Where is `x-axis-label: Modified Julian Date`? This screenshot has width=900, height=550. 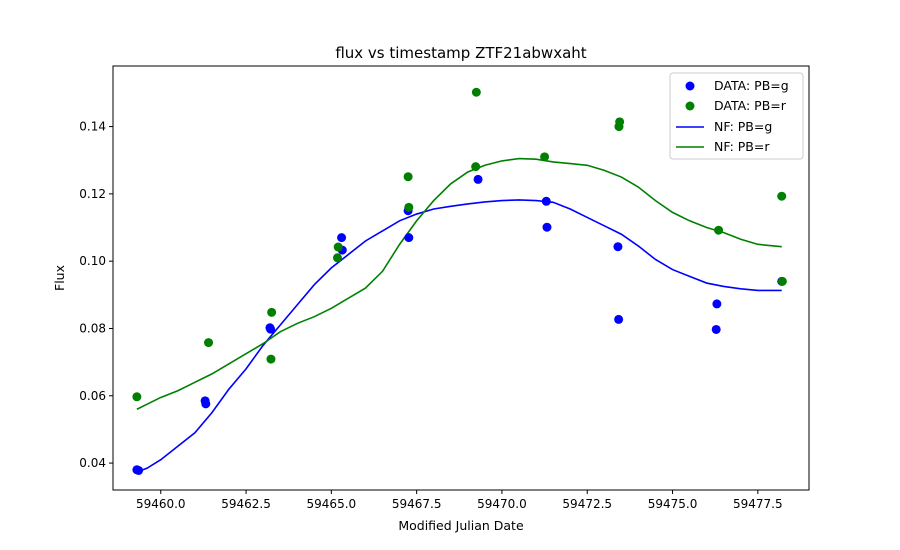
x-axis-label: Modified Julian Date is located at coordinates (461, 525).